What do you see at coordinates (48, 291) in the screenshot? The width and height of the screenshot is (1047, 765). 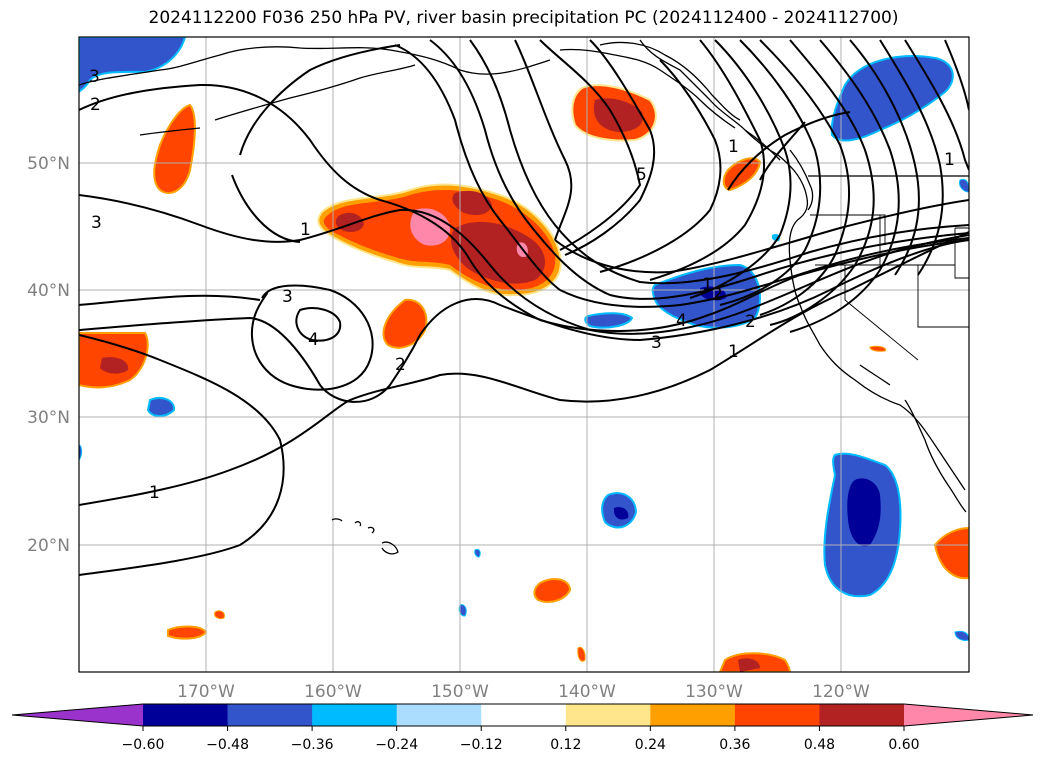 I see `lat-label: 40°N` at bounding box center [48, 291].